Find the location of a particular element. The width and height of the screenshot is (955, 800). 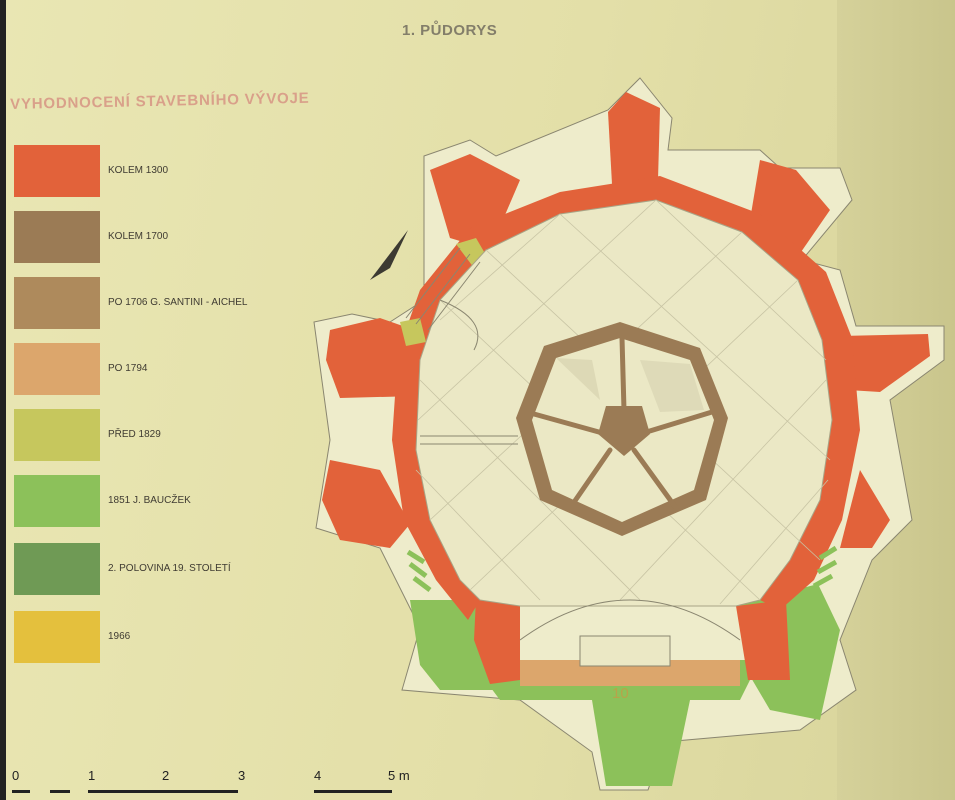

scale-label-4: 4 is located at coordinates (318, 775).